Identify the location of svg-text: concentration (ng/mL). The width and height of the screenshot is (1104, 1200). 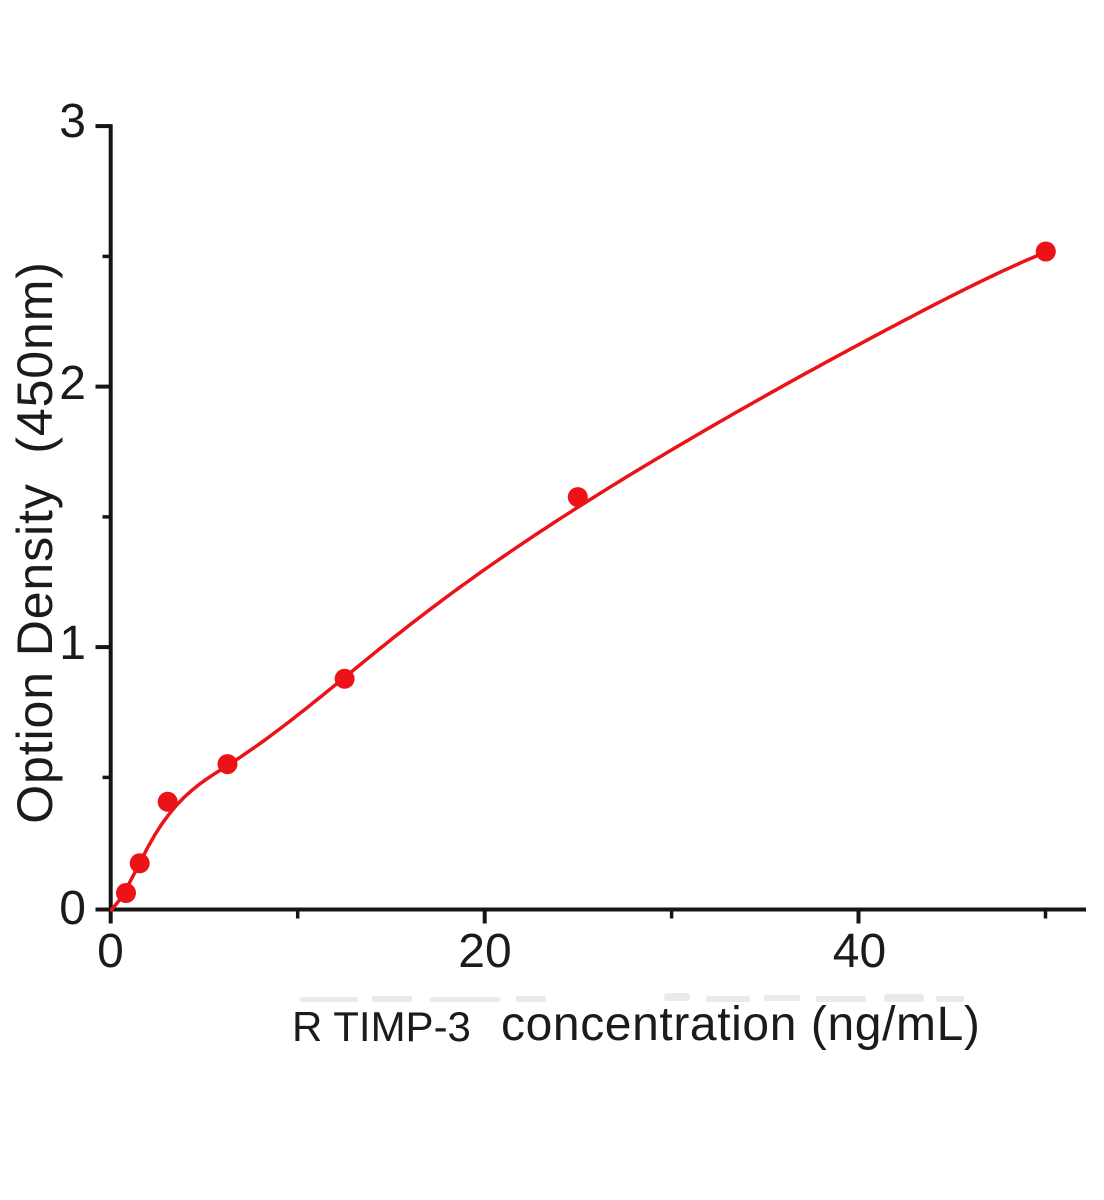
(741, 1024).